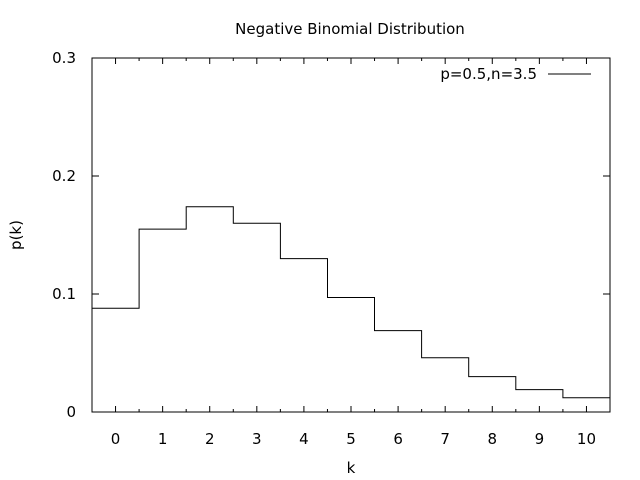 Image resolution: width=640 pixels, height=480 pixels. What do you see at coordinates (586, 439) in the screenshot?
I see `x-tick-label: 10` at bounding box center [586, 439].